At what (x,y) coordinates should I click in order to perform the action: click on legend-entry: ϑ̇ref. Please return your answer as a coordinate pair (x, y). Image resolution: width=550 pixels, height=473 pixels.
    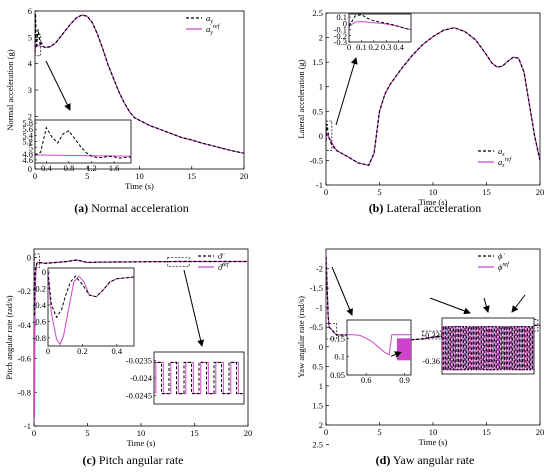
    Looking at the image, I should click on (224, 266).